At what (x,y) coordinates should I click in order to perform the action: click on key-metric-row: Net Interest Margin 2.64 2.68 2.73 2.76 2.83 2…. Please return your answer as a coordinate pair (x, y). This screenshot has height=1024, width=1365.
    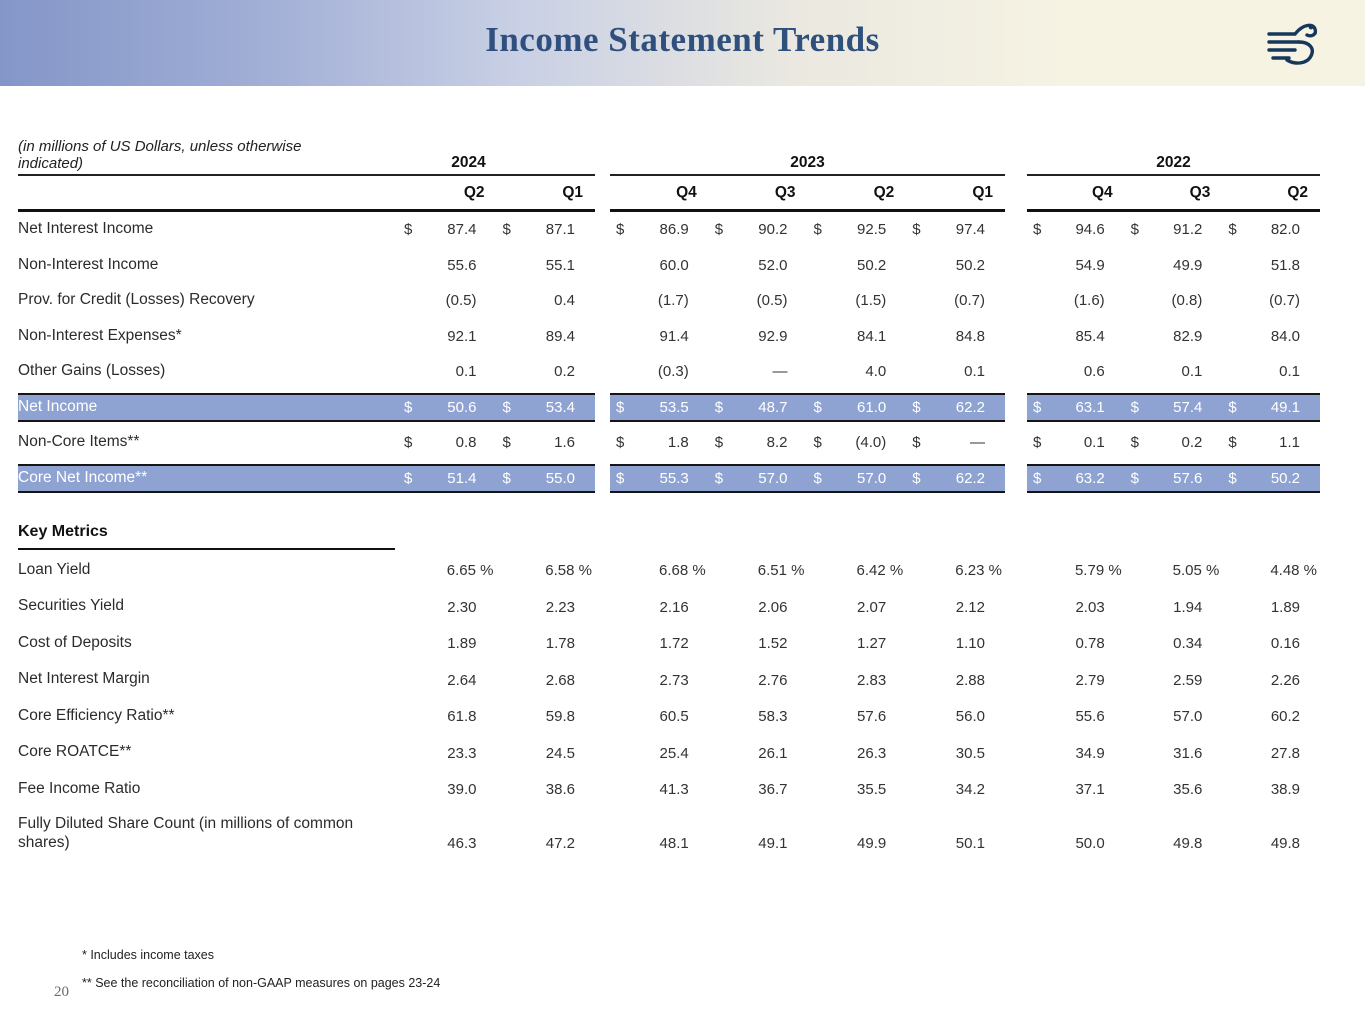
    Looking at the image, I should click on (691, 677).